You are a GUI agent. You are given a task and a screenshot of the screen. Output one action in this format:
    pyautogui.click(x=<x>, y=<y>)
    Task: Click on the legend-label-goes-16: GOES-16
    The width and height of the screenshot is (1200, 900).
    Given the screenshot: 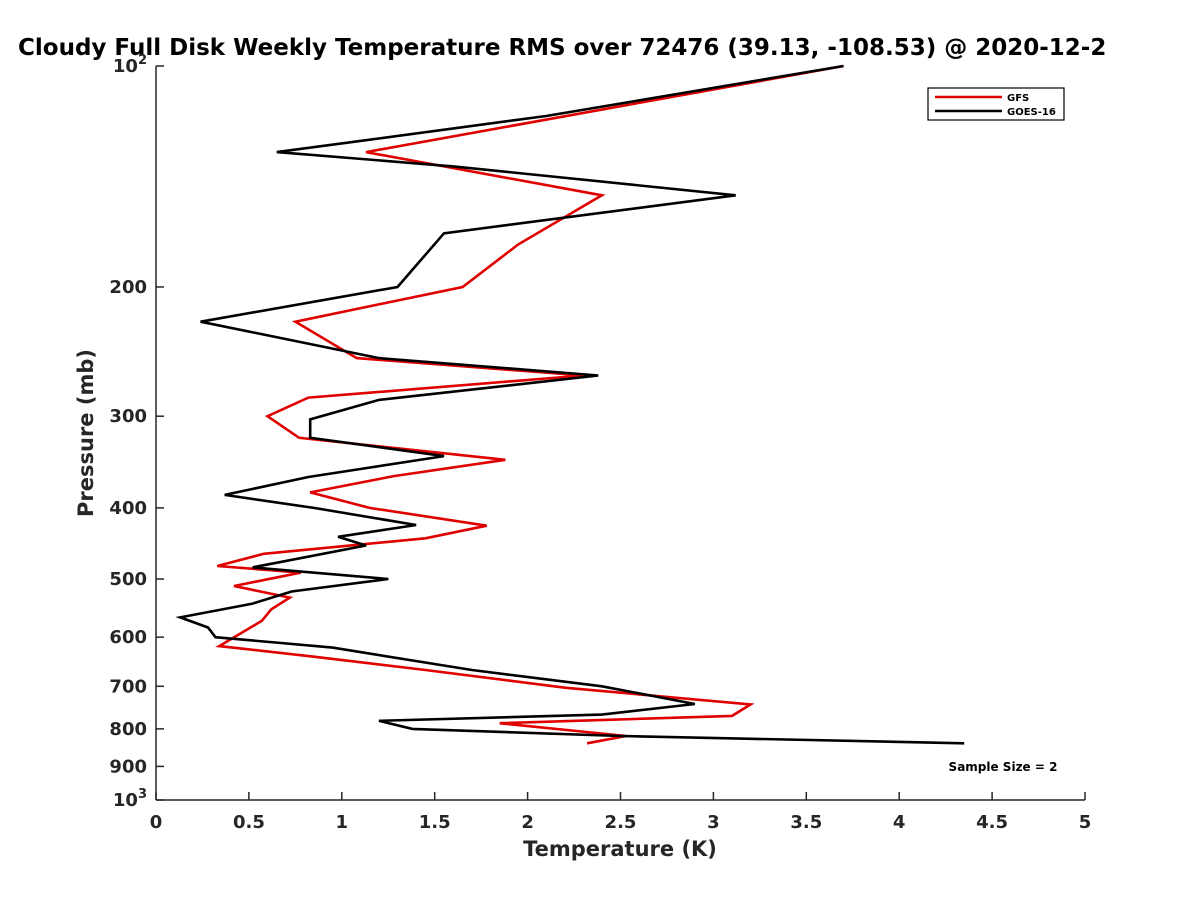 What is the action you would take?
    pyautogui.click(x=1031, y=112)
    